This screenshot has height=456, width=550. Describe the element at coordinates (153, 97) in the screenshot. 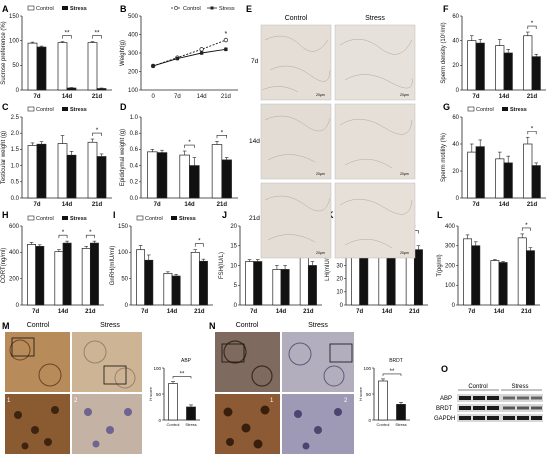

I see `x-tick-label: 0` at that location.